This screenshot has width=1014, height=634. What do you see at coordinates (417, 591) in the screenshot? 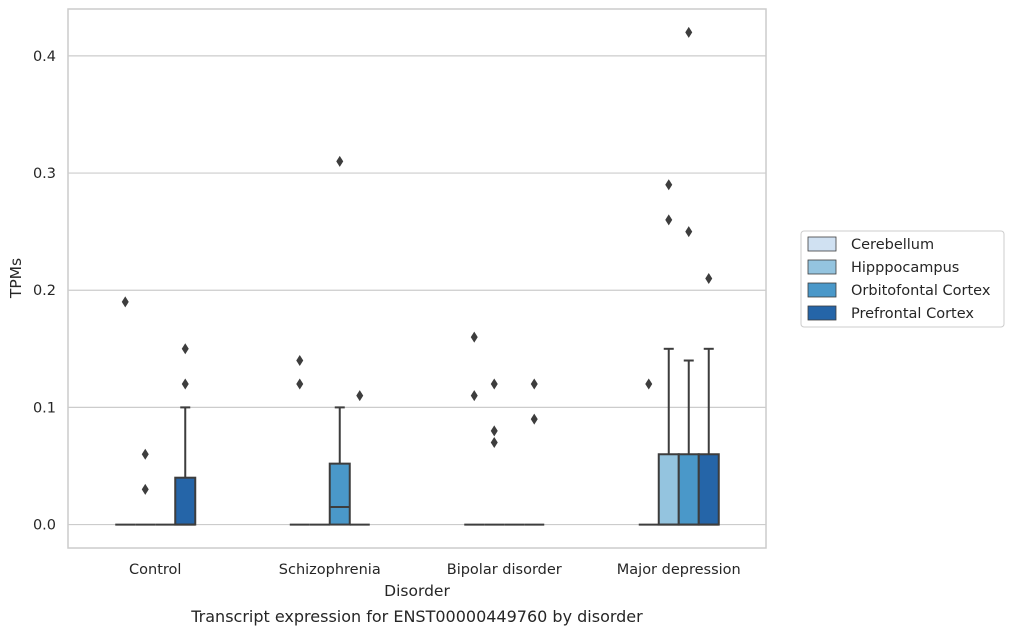
I see `x-axis-label: Disorder` at bounding box center [417, 591].